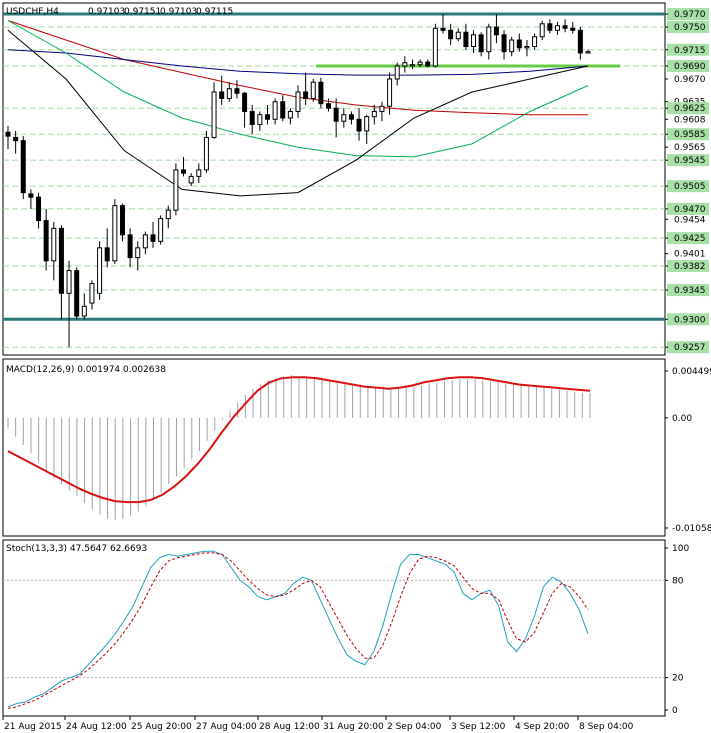  I want to click on y-tick-label: 0.9382, so click(690, 267).